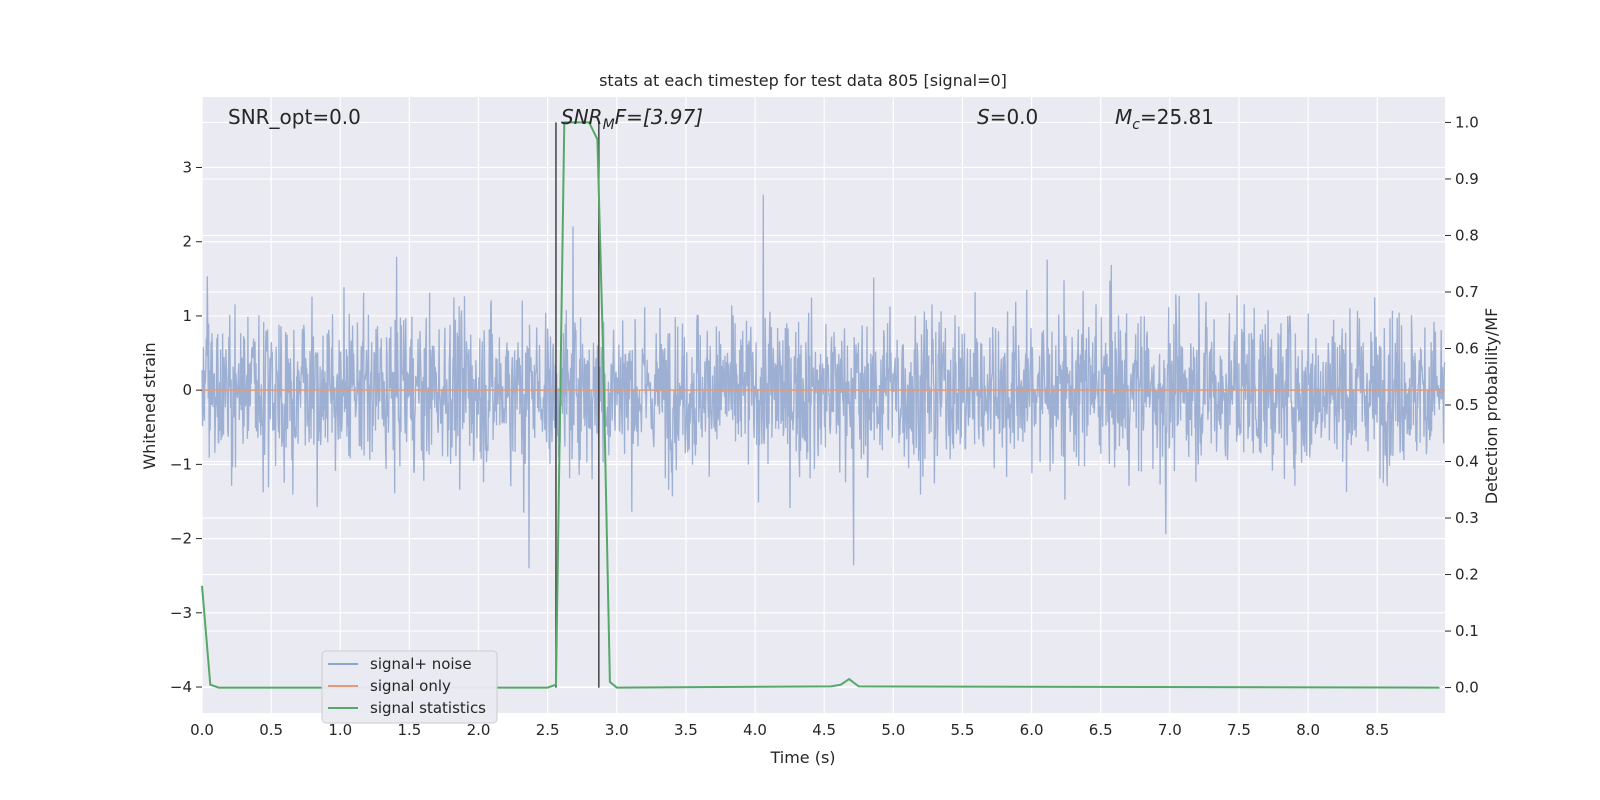 Image resolution: width=1600 pixels, height=800 pixels. What do you see at coordinates (1467, 235) in the screenshot?
I see `y-tick-label-right: 0.8` at bounding box center [1467, 235].